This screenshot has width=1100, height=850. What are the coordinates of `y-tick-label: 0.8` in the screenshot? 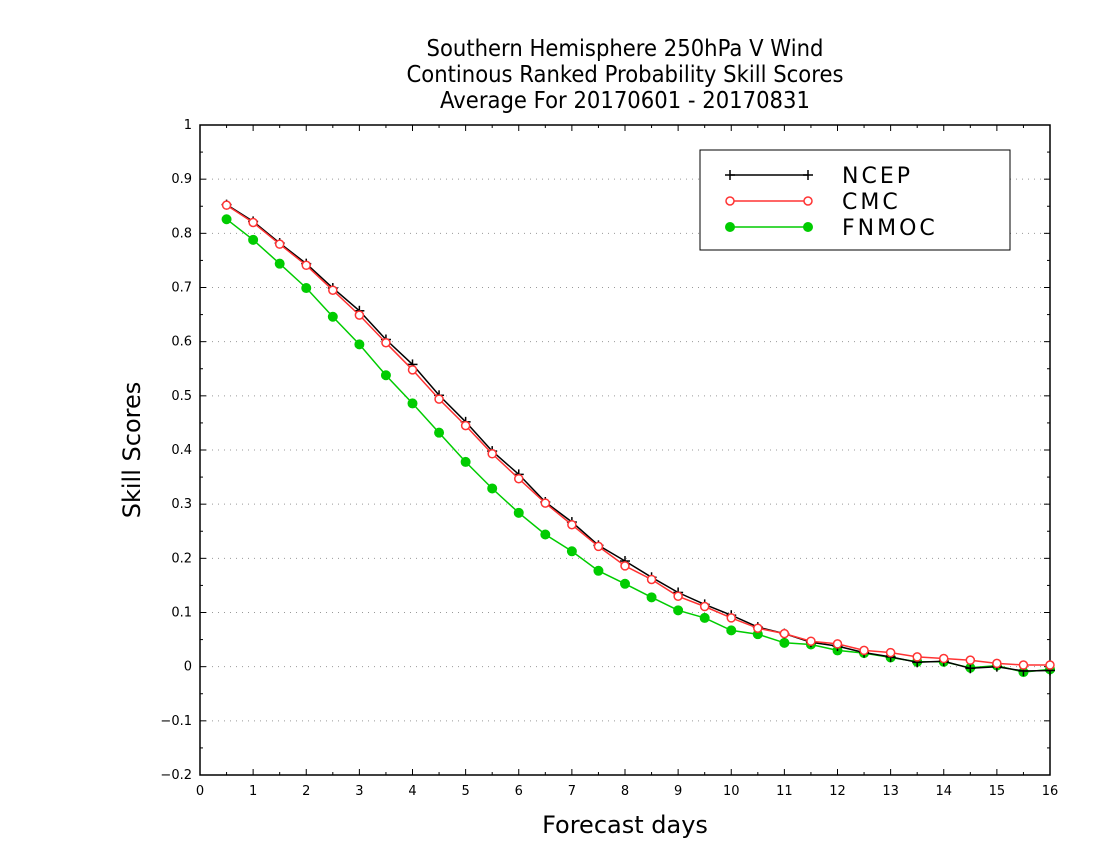 It's located at (181, 233).